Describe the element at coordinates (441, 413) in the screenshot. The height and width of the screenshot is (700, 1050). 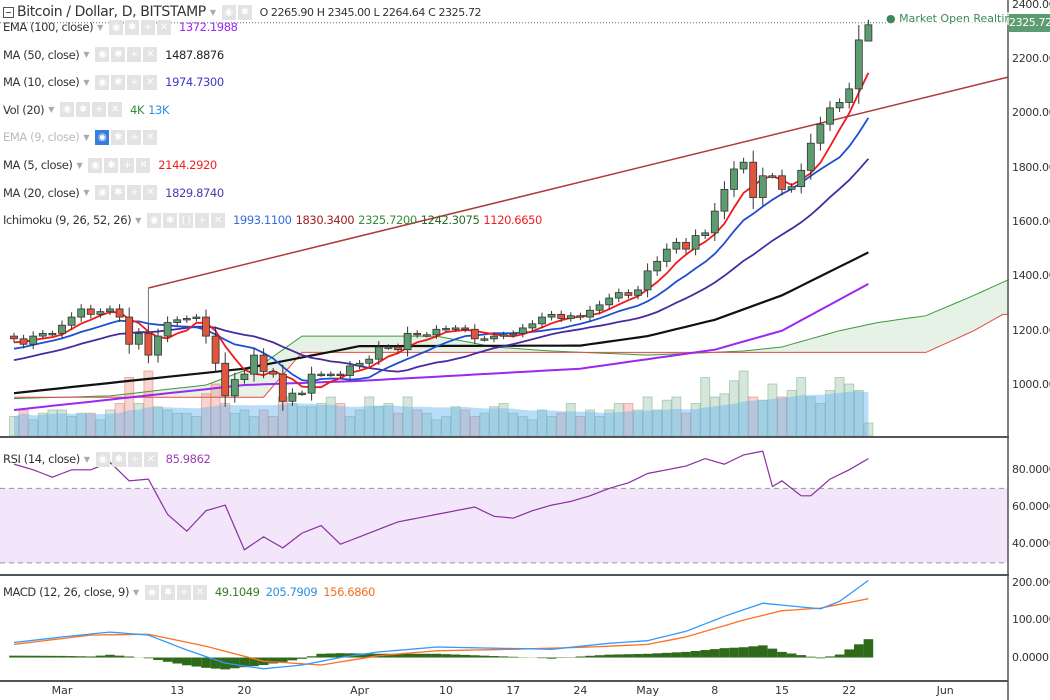
I see `volume-ma-area` at that location.